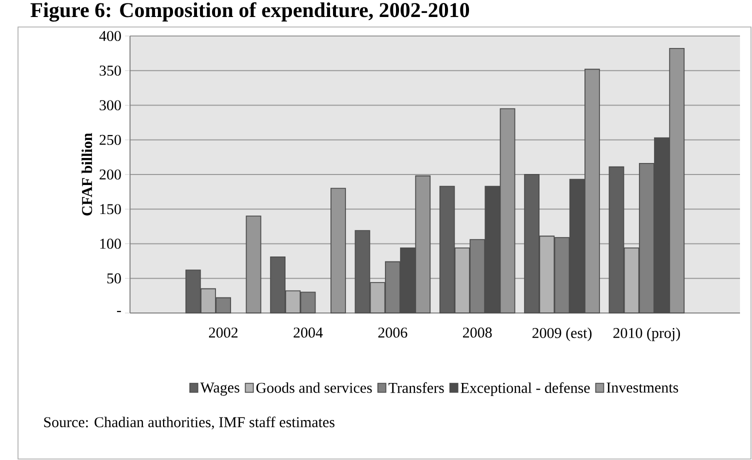 The height and width of the screenshot is (460, 752). I want to click on legend-label: Goods and services, so click(314, 387).